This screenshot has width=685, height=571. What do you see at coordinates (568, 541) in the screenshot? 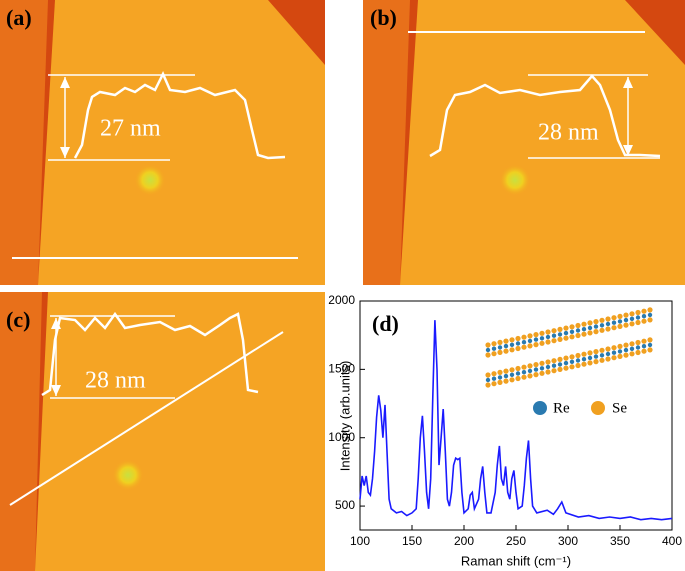
I see `x-tick-label: 300` at bounding box center [568, 541].